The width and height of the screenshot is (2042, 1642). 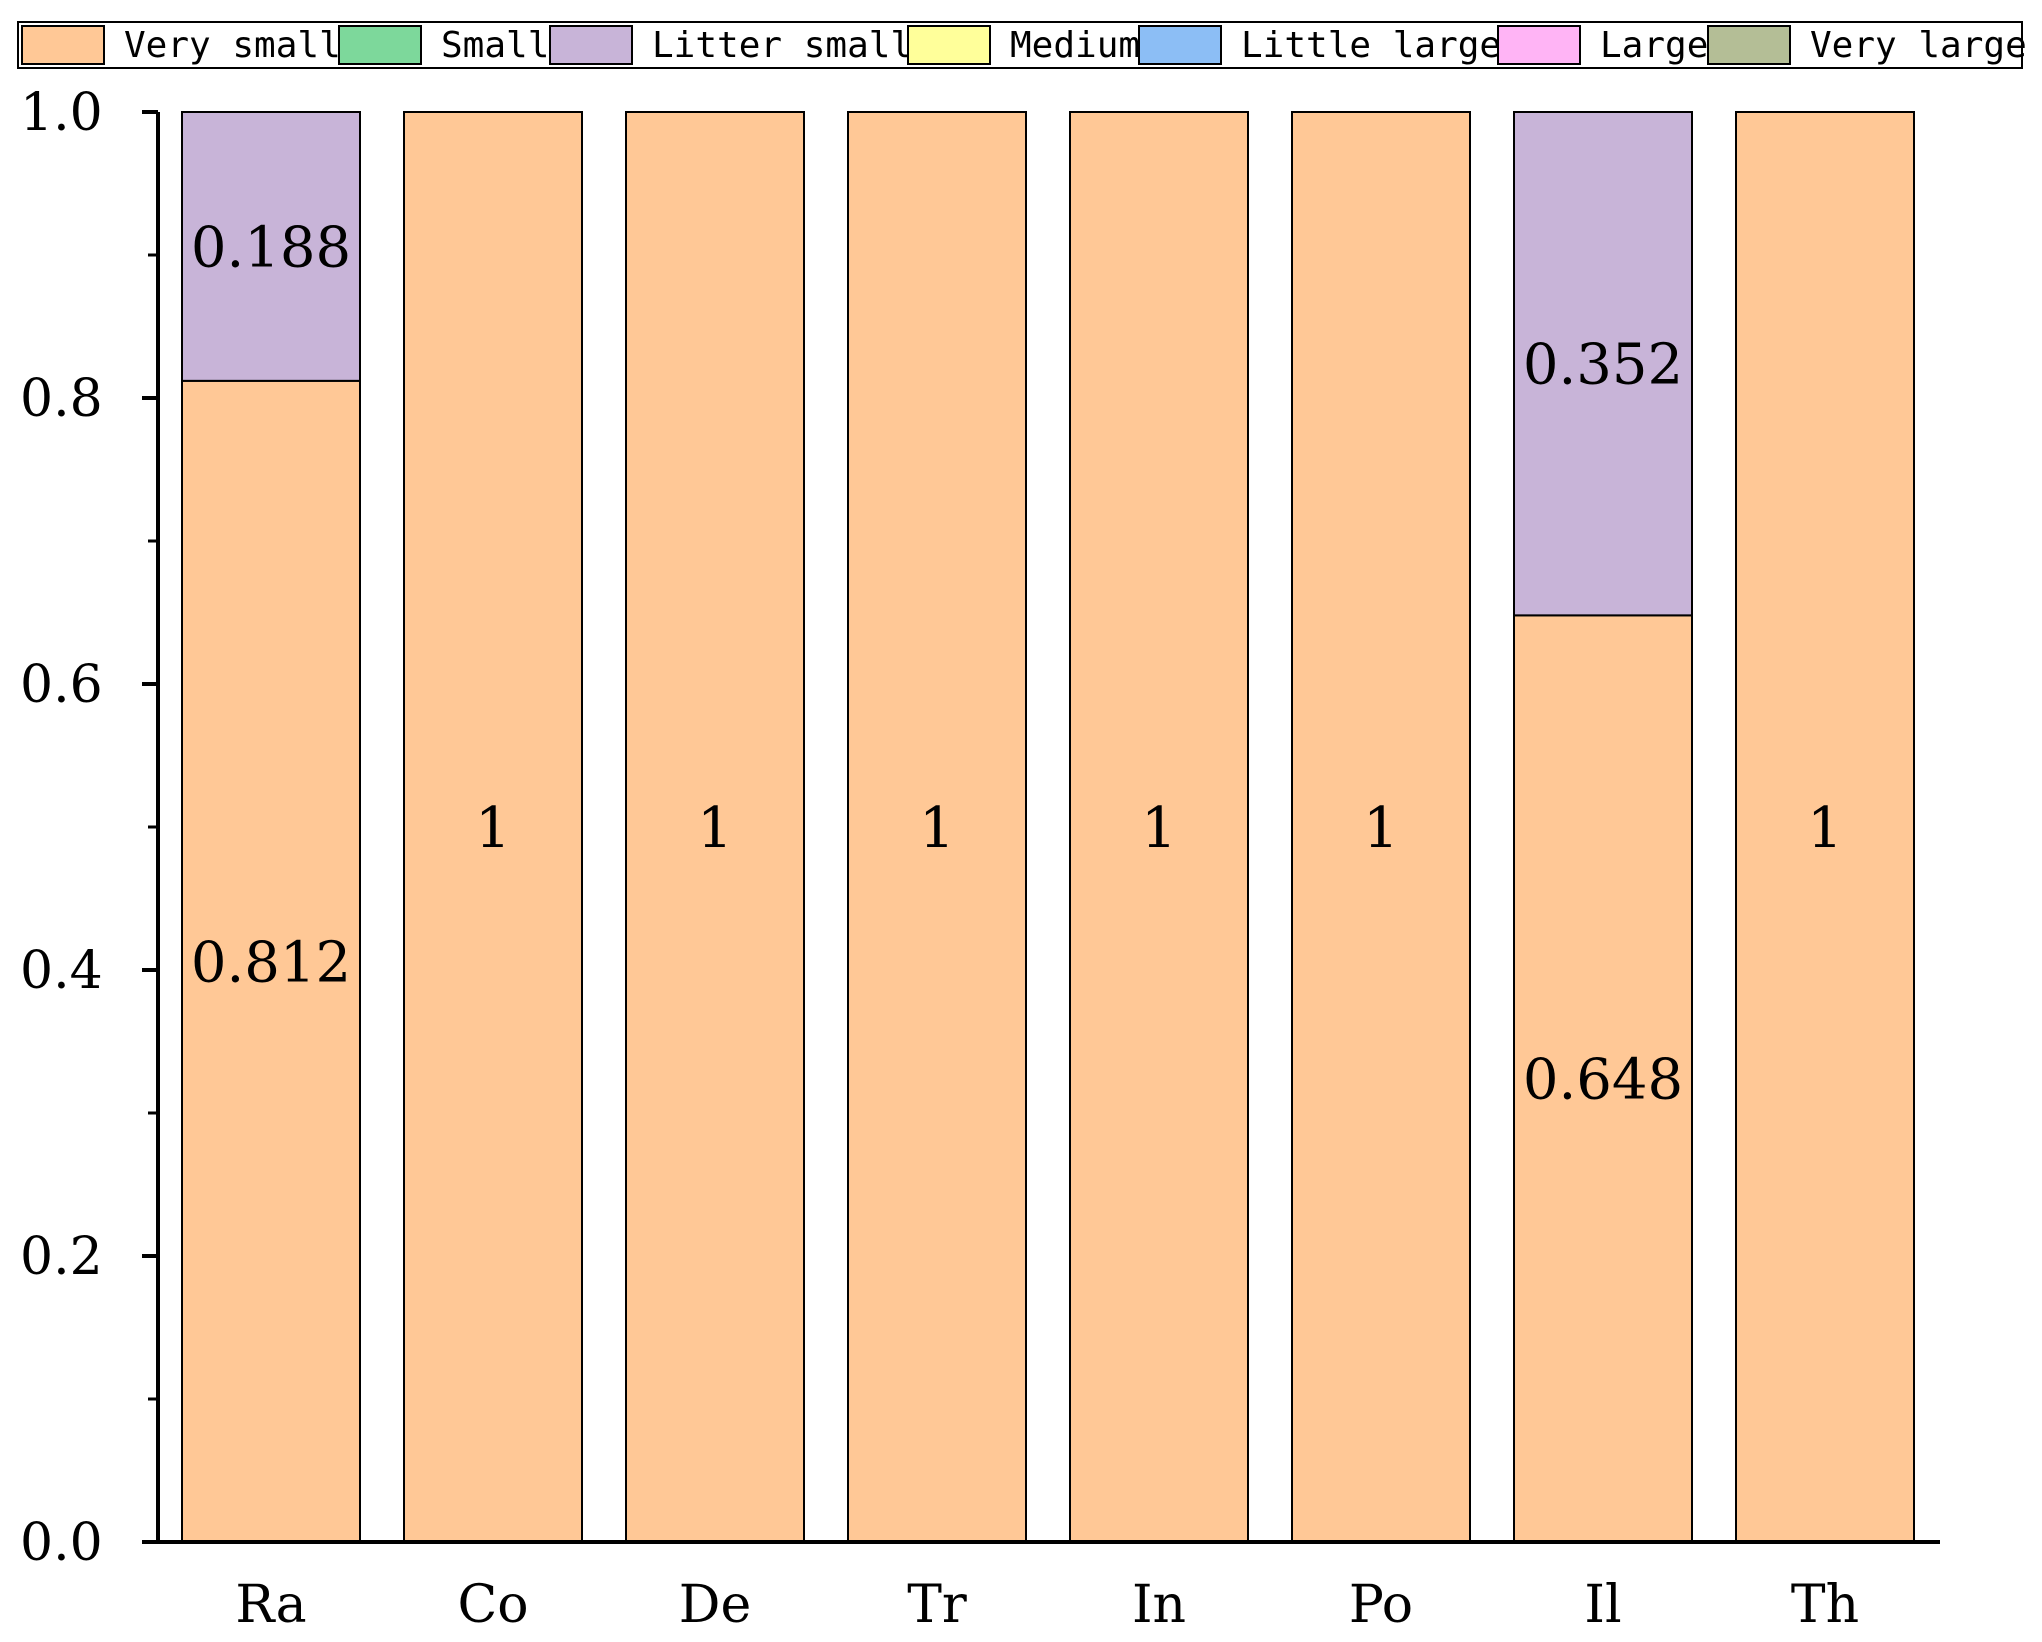 I want to click on data-label-ra-litter-small: 0.188, so click(x=271, y=247).